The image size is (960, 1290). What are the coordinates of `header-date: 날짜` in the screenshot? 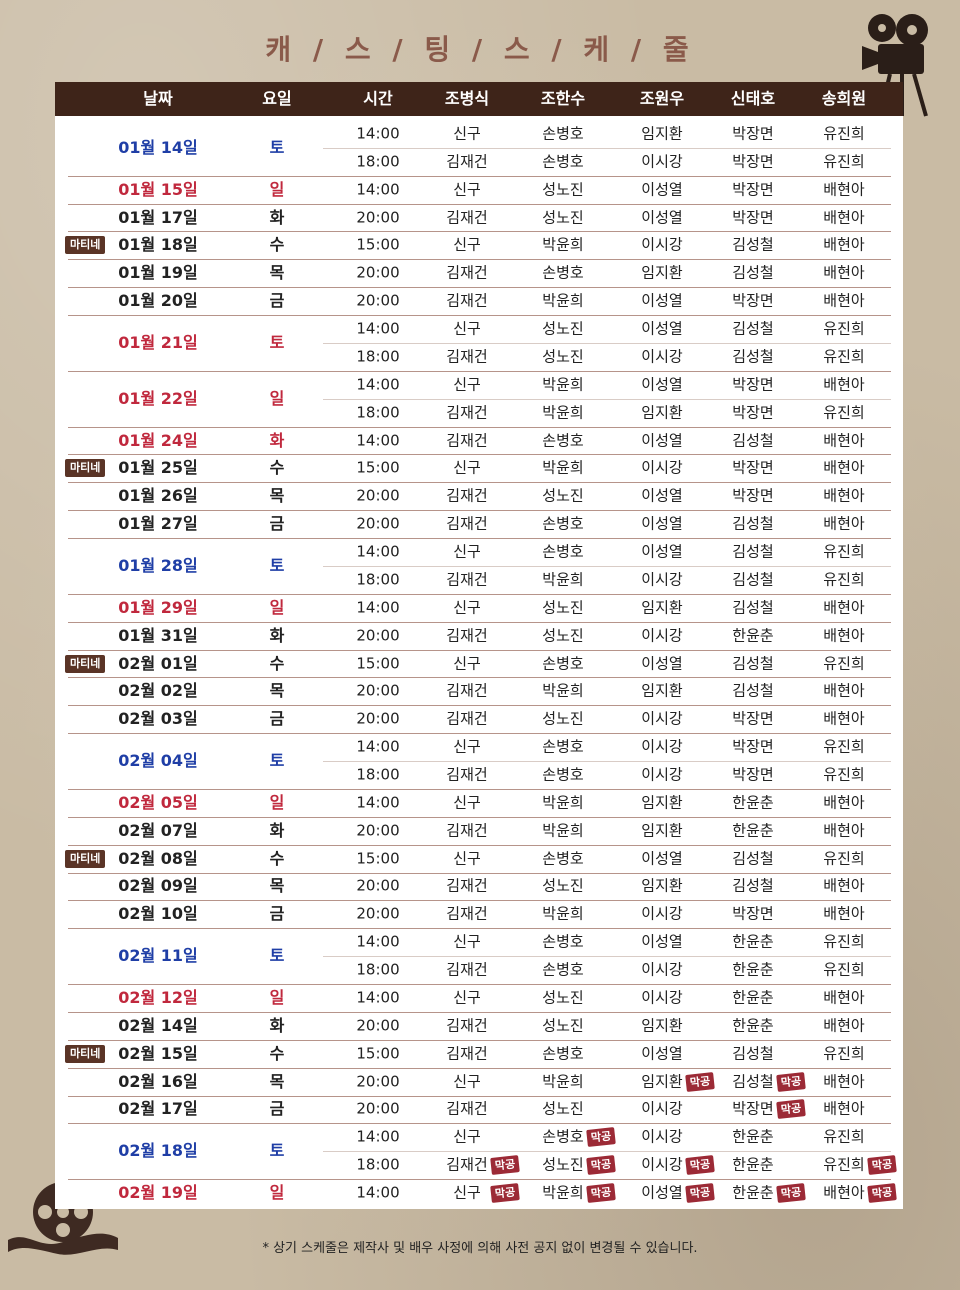 It's located at (158, 98).